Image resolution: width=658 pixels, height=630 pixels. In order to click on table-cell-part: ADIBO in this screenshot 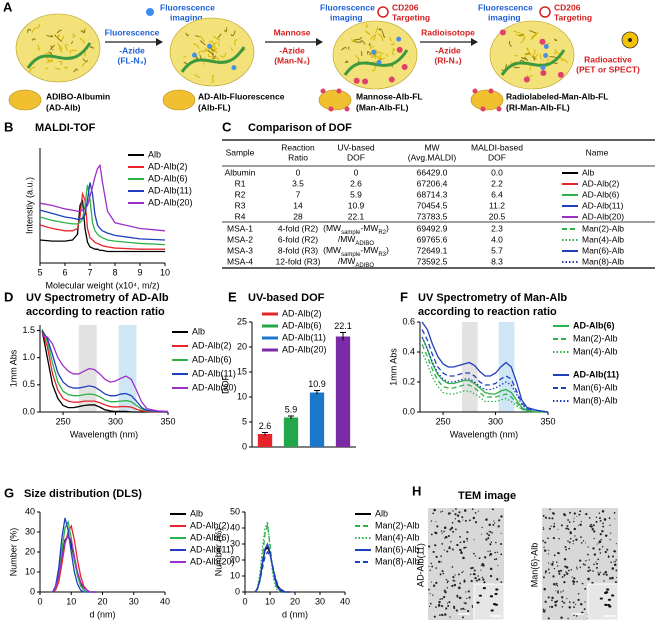, I will do `click(364, 244)`.